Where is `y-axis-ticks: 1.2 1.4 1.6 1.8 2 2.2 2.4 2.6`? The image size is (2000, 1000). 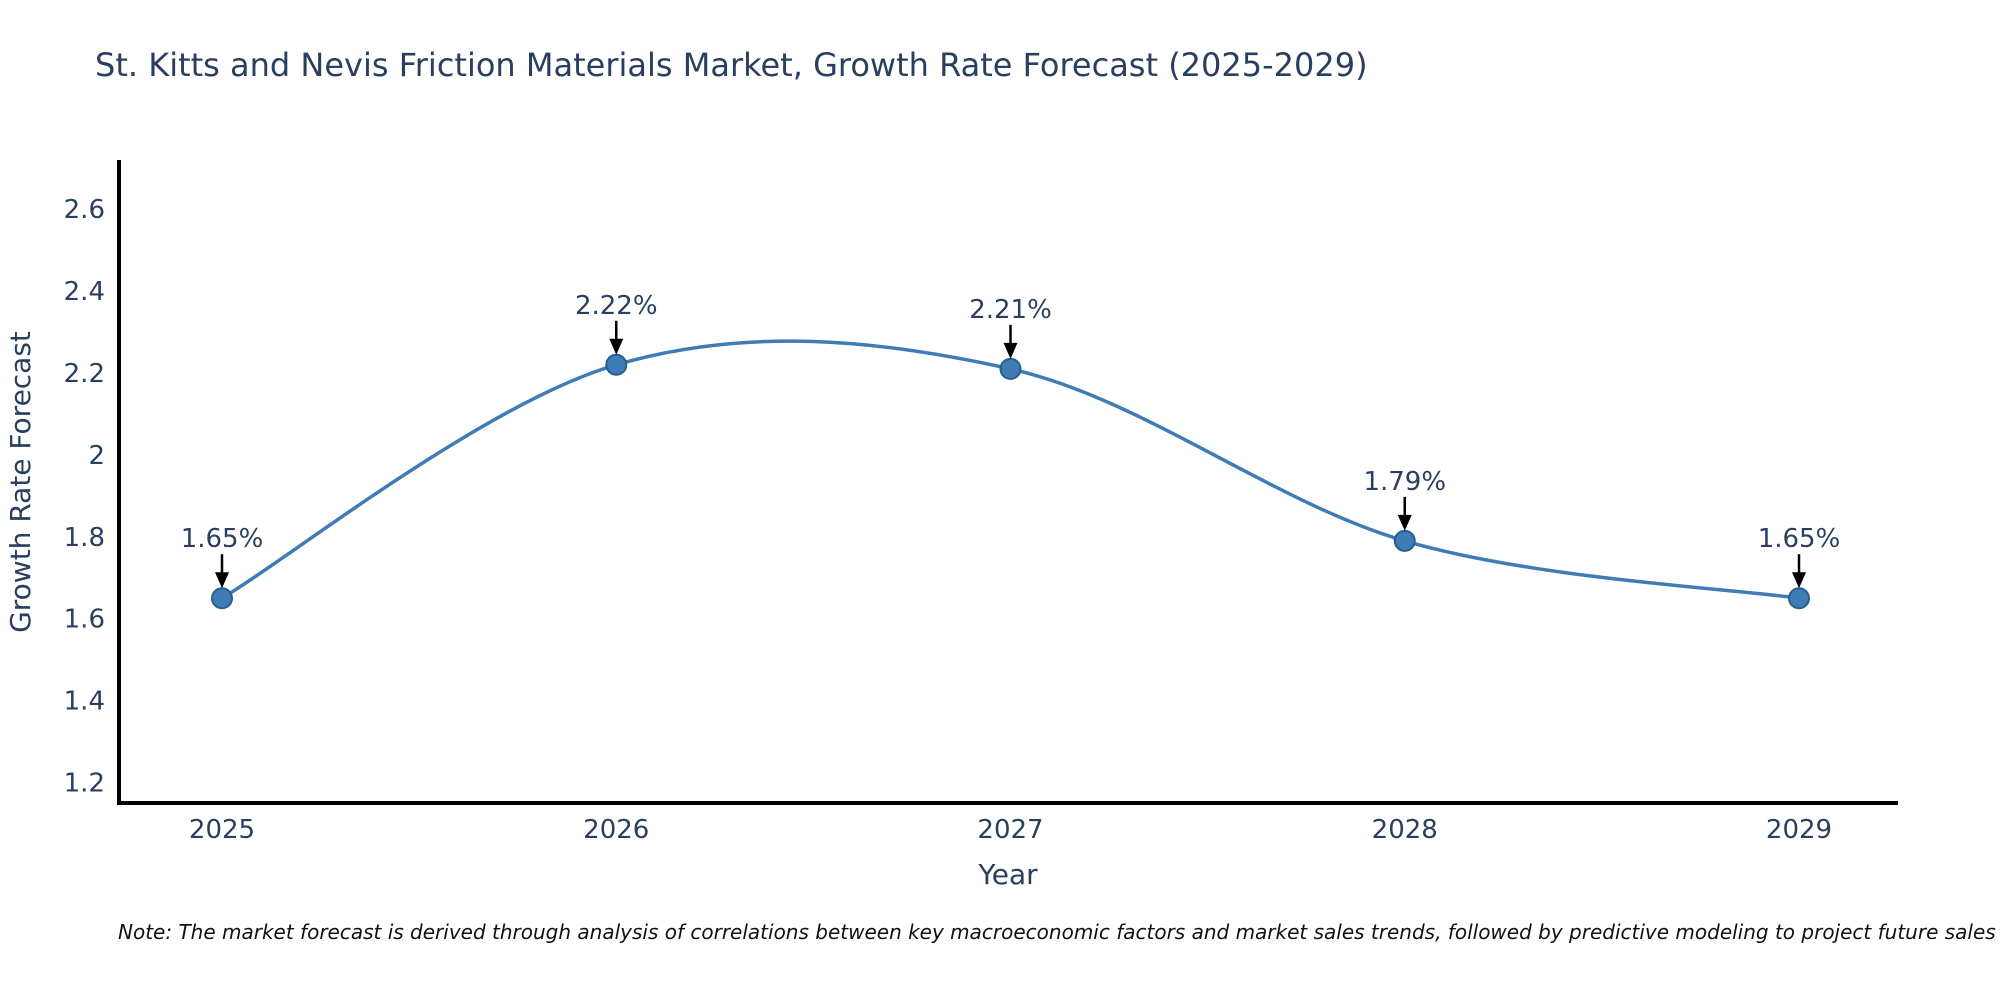
y-axis-ticks: 1.2 1.4 1.6 1.8 2 2.2 2.4 2.6 is located at coordinates (84, 496).